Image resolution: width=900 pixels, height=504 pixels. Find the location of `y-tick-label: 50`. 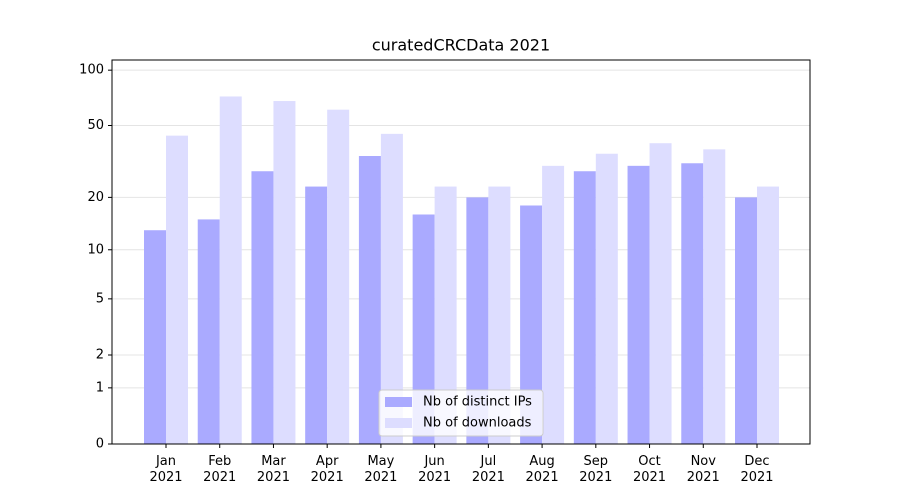

y-tick-label: 50 is located at coordinates (95, 125).